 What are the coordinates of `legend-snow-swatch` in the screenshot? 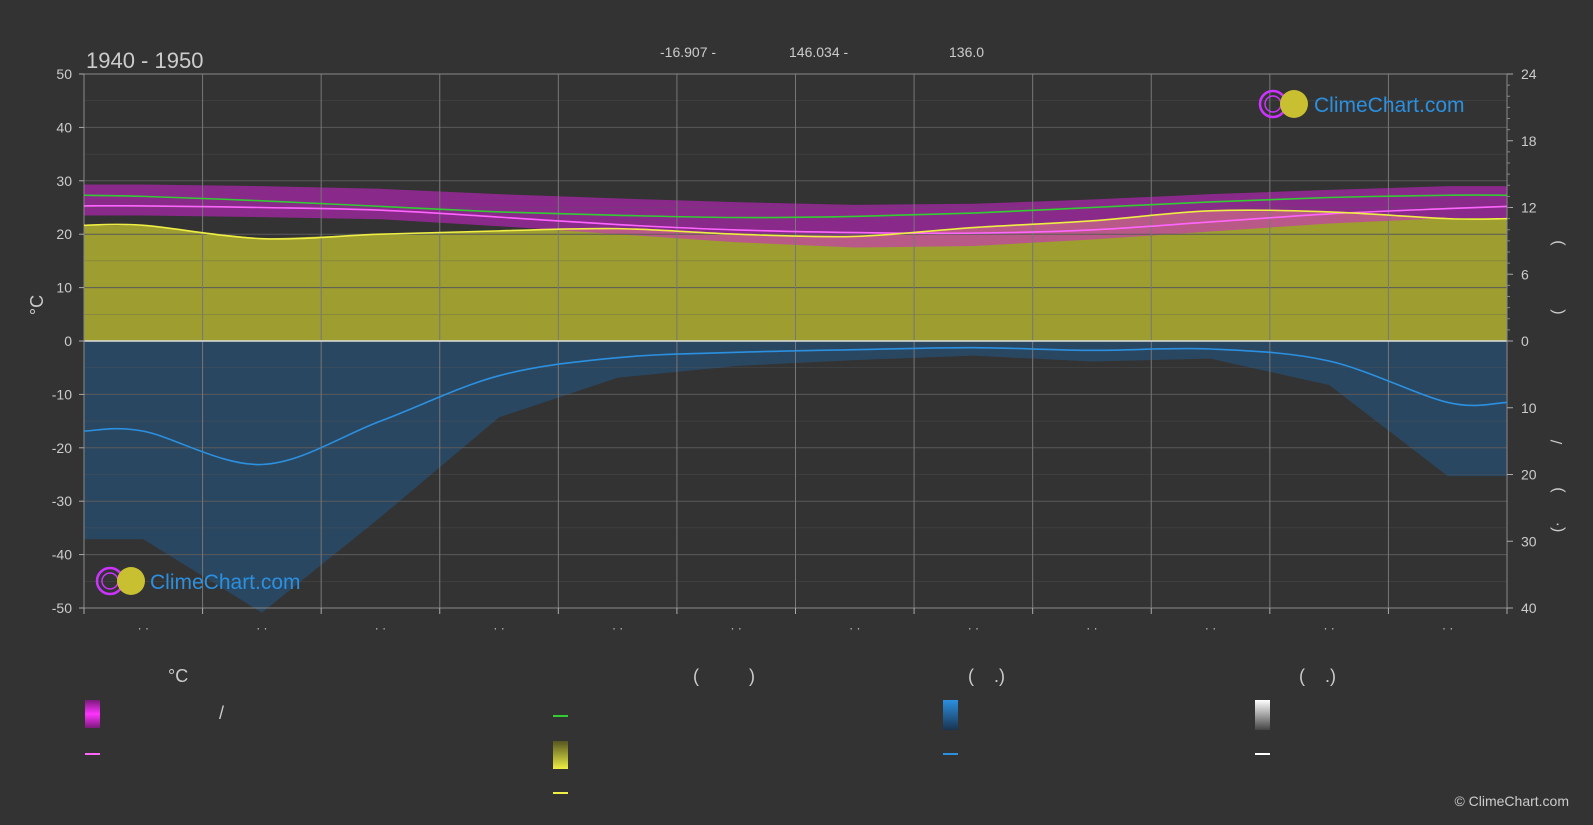 It's located at (1262, 754).